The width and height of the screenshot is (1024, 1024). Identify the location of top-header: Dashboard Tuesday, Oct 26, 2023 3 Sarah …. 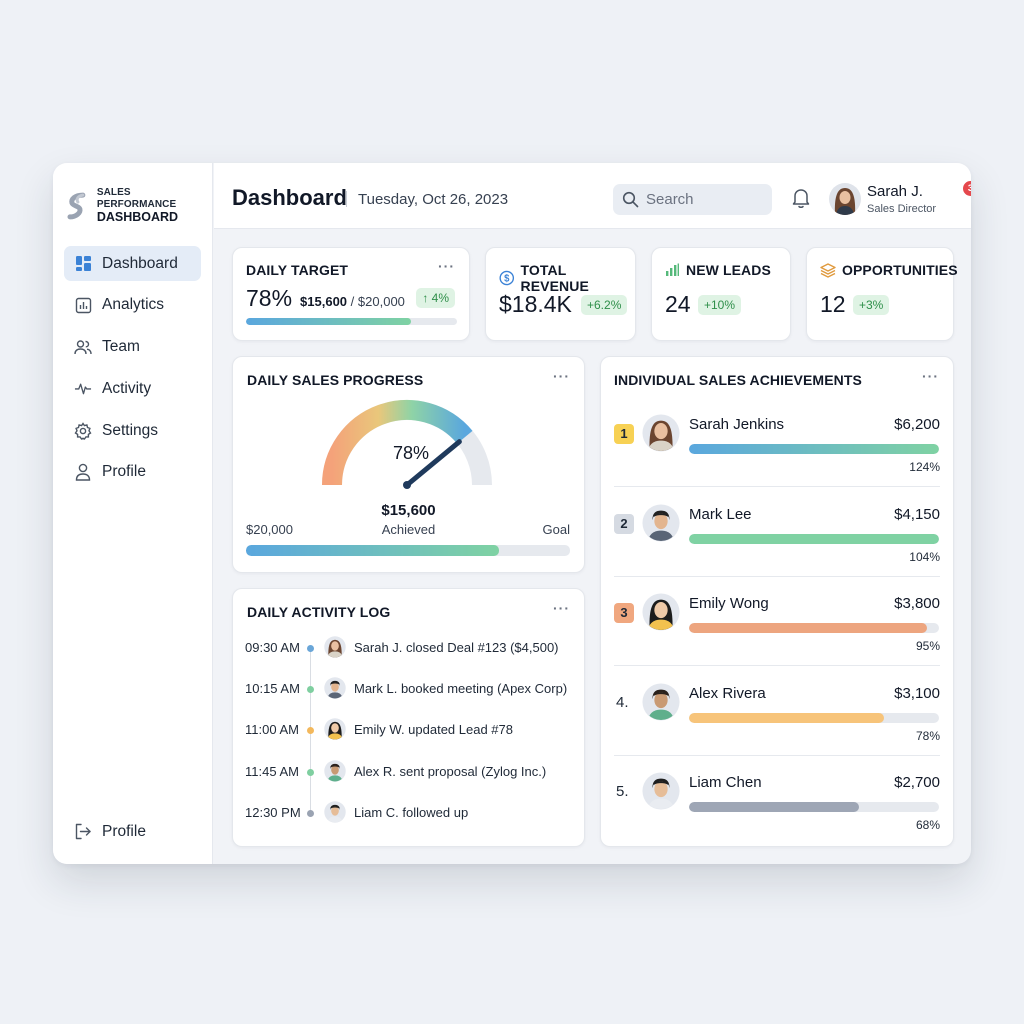
(592, 196).